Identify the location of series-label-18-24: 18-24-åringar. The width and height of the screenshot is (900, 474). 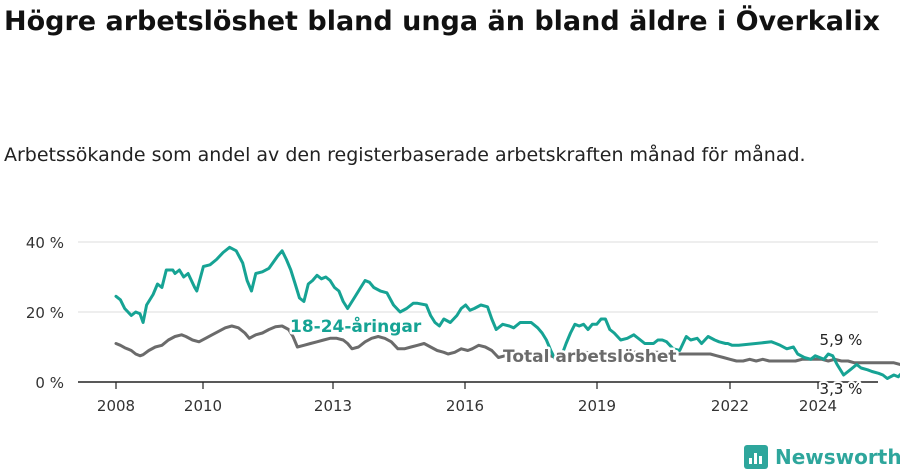
(356, 326).